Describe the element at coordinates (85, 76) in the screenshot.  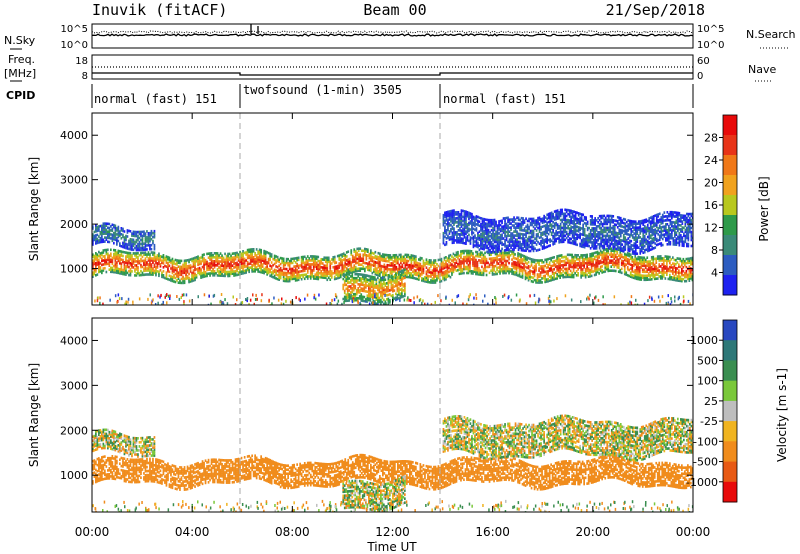
I see `freq-tick-bottom: 8` at that location.